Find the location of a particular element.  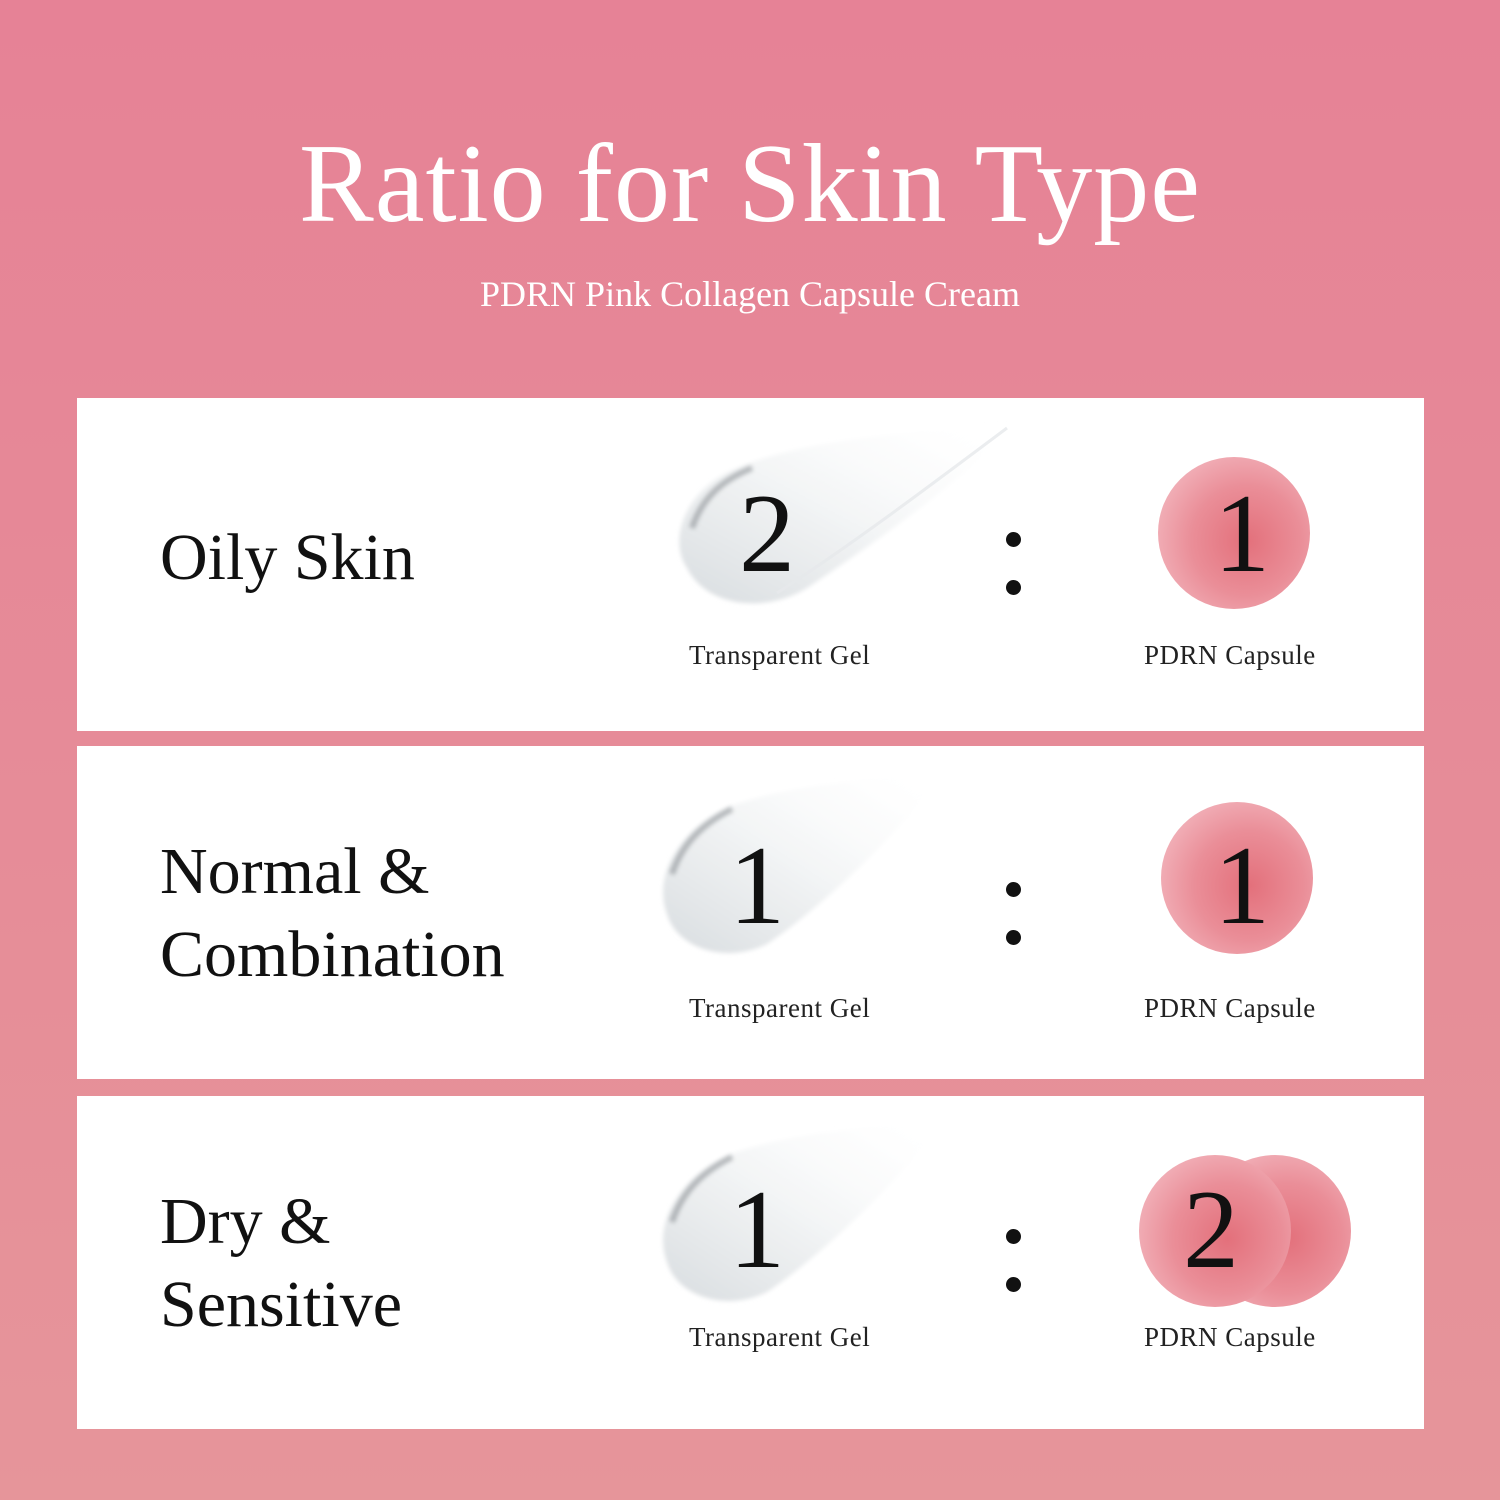

capsule-ratio-number: 2 is located at coordinates (1211, 1230).